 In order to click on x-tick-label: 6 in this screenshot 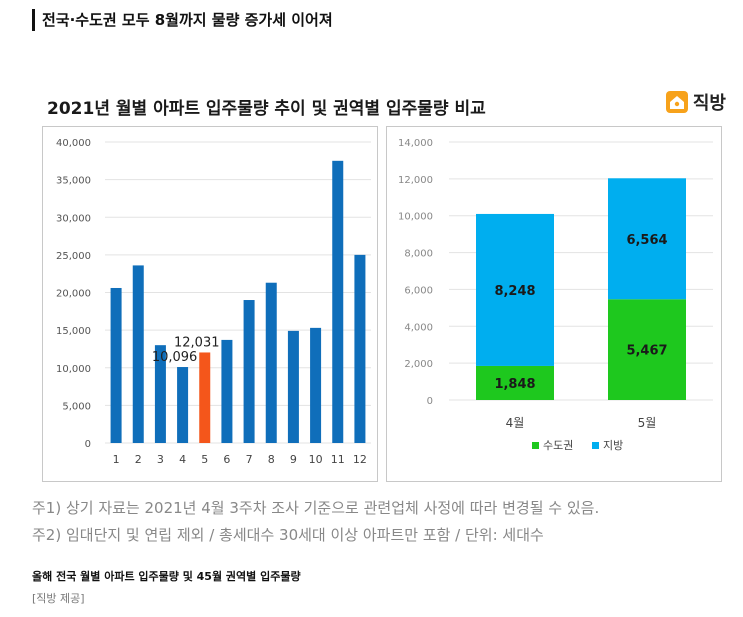, I will do `click(226, 459)`.